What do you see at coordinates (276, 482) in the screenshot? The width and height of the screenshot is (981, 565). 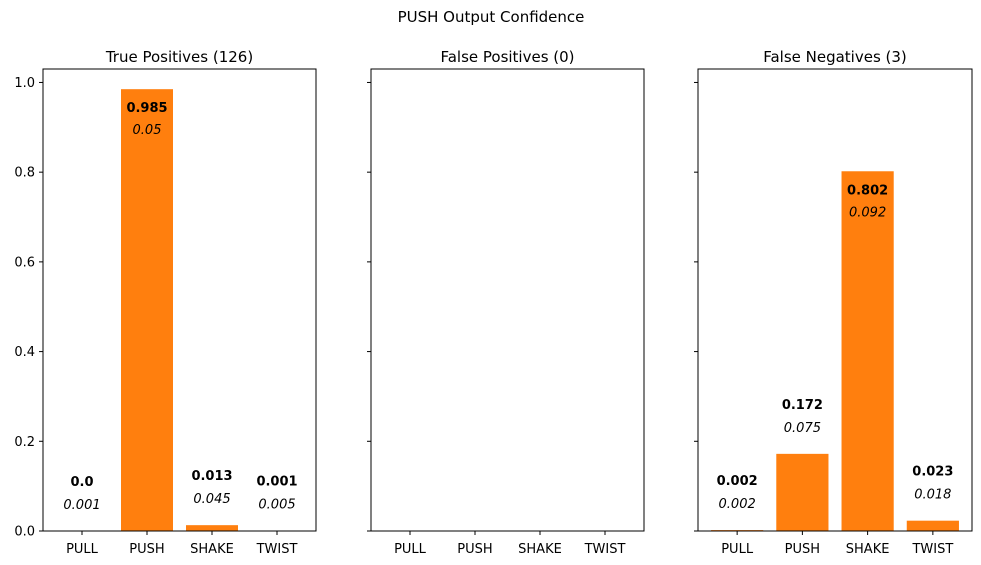 I see `bar-value-label: 0.001` at bounding box center [276, 482].